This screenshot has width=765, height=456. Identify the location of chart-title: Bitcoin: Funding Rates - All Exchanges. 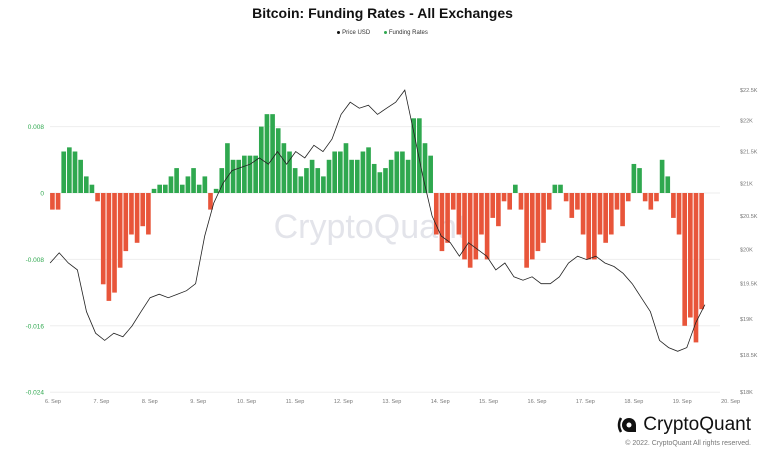
(382, 13).